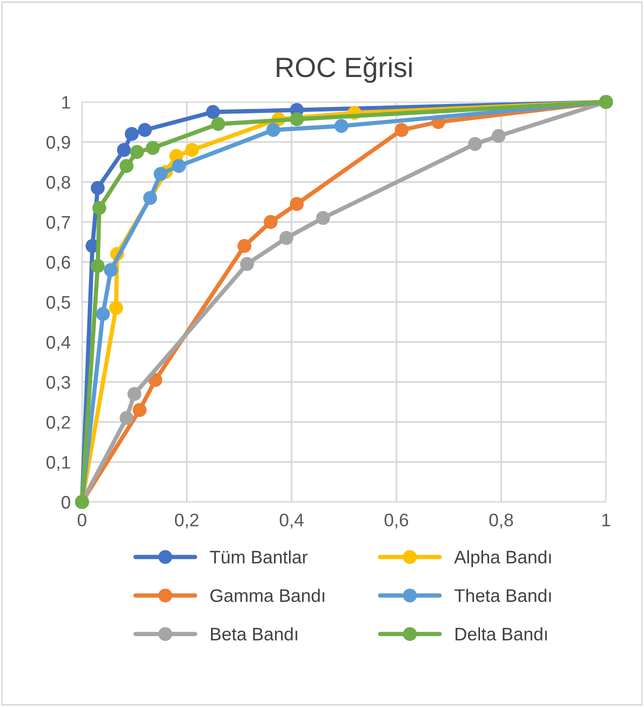  I want to click on legend-label: Alpha Bandı, so click(502, 559).